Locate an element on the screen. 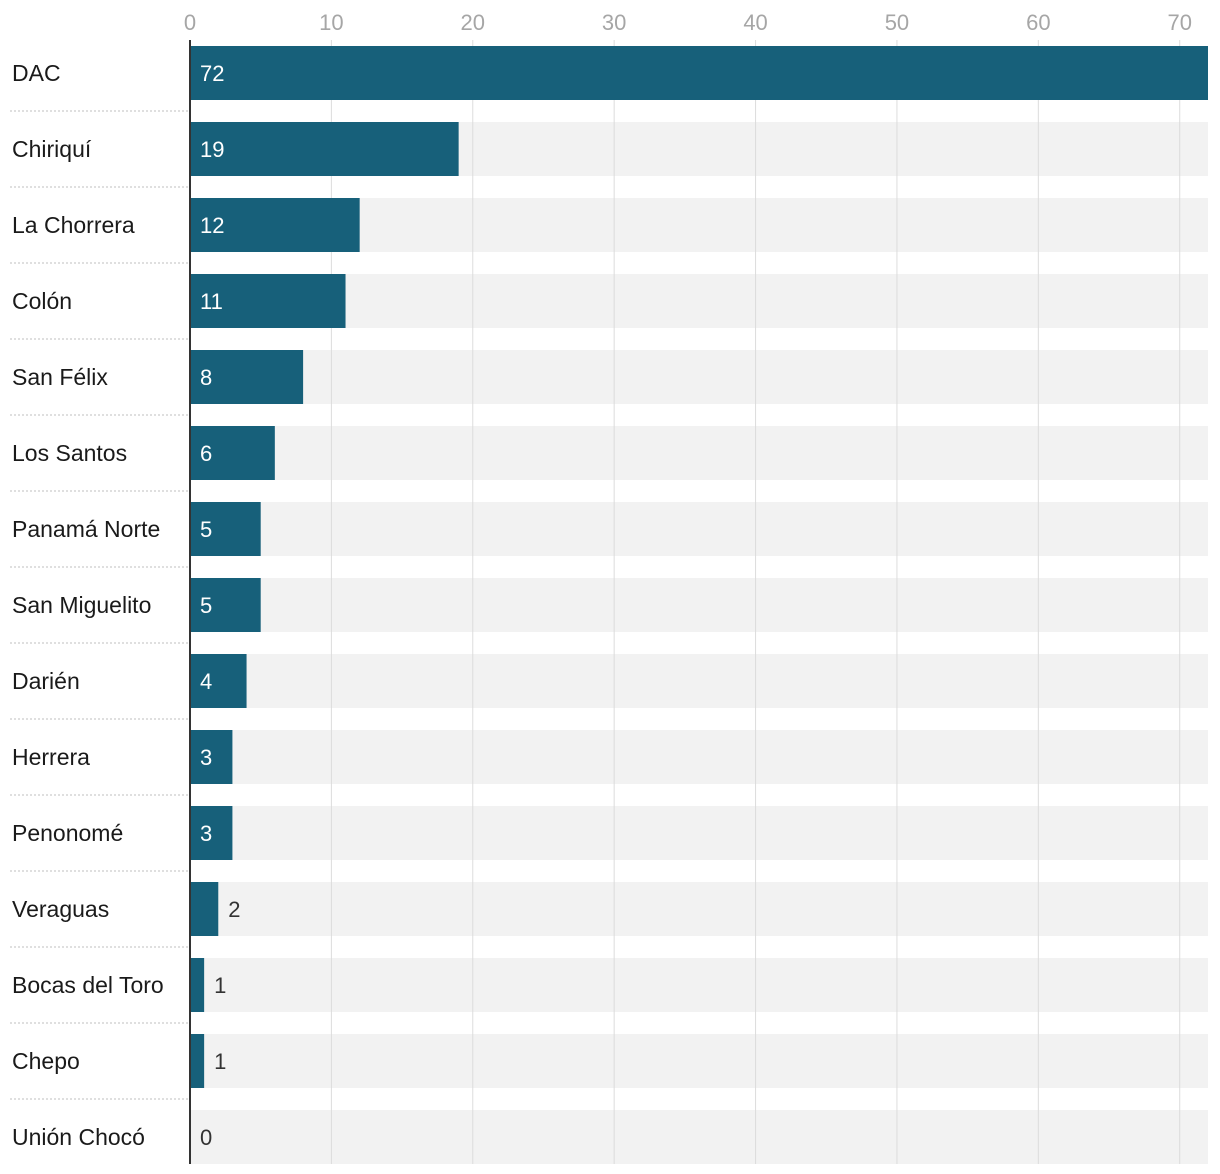  category-label: Herrera is located at coordinates (51, 757).